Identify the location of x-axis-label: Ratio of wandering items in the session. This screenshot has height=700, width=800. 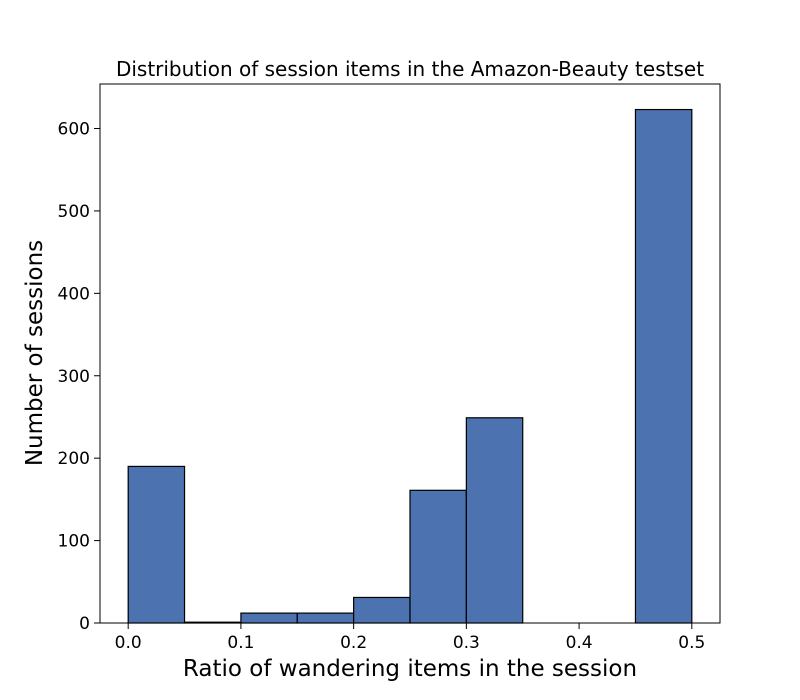
(410, 669).